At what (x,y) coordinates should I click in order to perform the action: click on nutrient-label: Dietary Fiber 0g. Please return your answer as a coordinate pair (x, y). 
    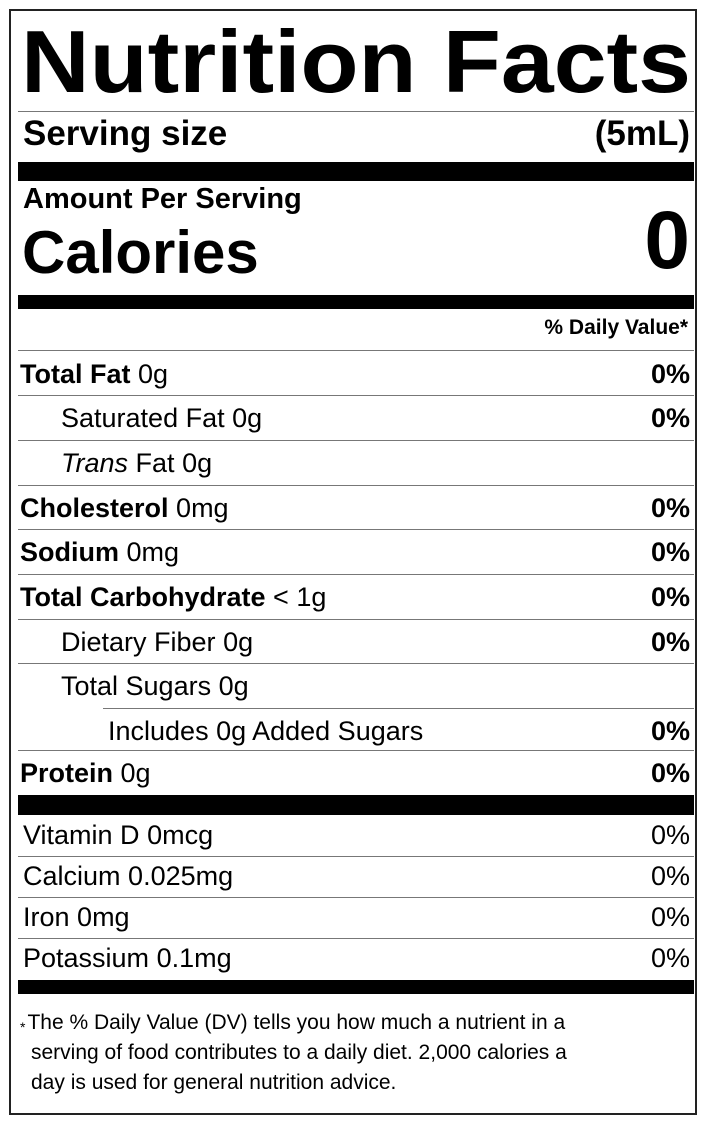
    Looking at the image, I should click on (135, 642).